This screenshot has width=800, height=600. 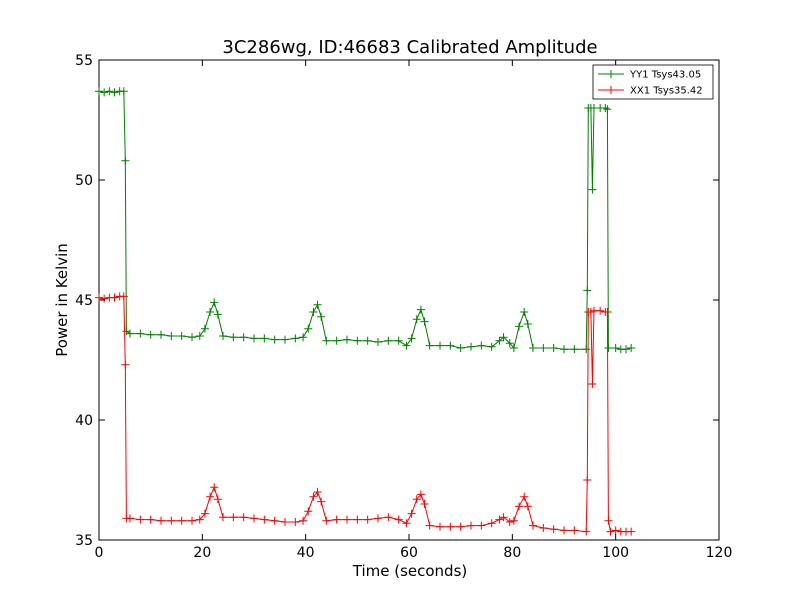 What do you see at coordinates (653, 82) in the screenshot?
I see `legend: YY1 Tsys43.05 XX1 Tsys35.42` at bounding box center [653, 82].